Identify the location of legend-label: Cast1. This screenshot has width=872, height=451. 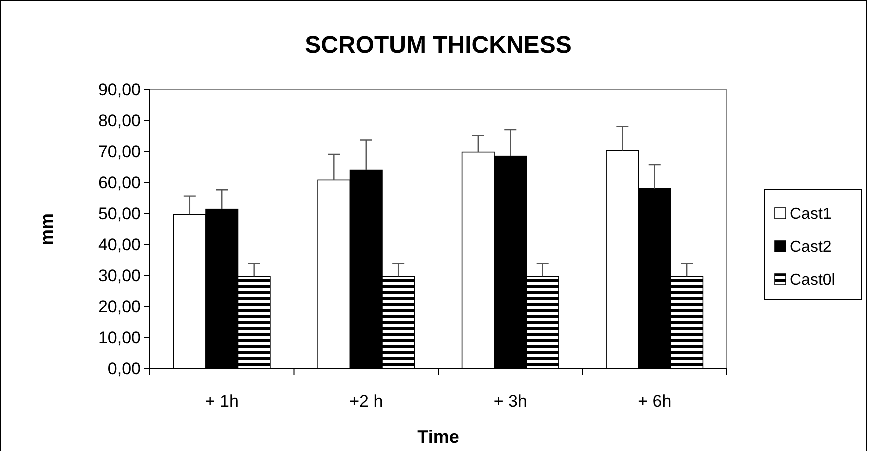
(811, 214).